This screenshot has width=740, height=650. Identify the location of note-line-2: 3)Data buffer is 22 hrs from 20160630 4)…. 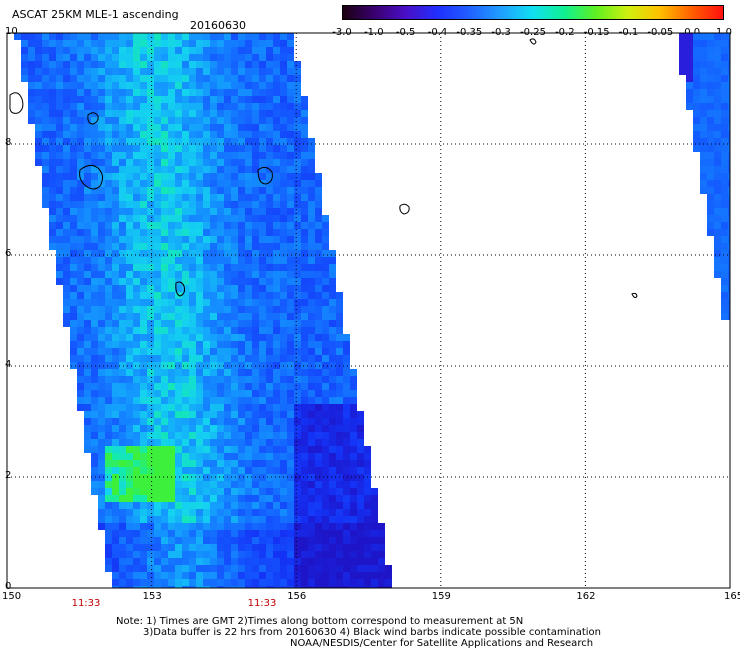
(372, 632).